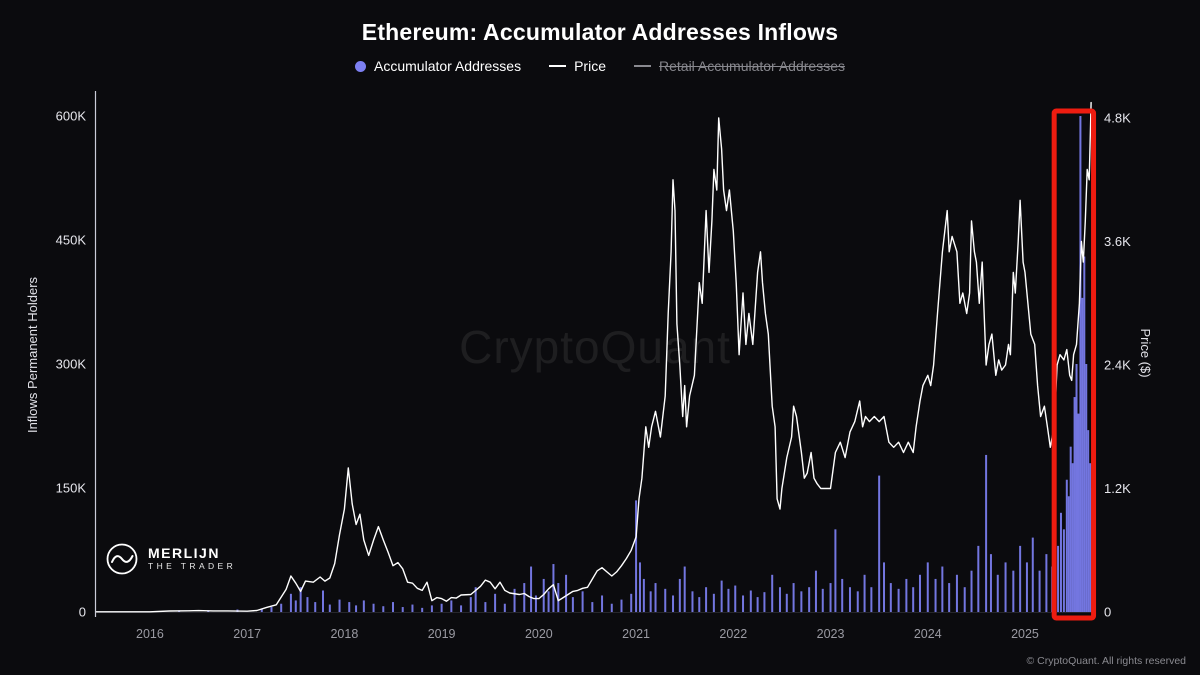  Describe the element at coordinates (71, 240) in the screenshot. I see `y-left-tick-label: 450K` at that location.